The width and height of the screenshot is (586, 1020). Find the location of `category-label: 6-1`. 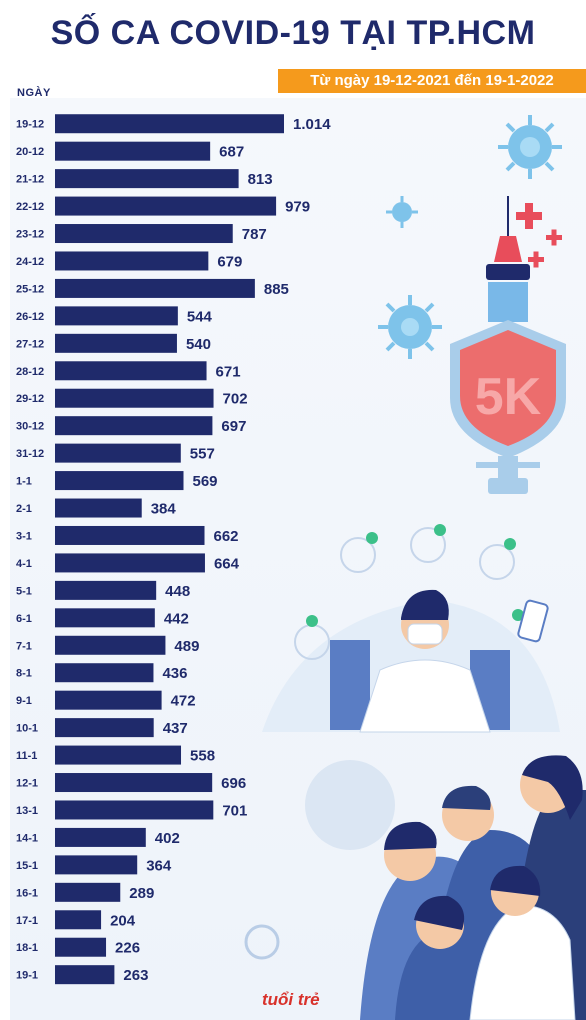

category-label: 6-1 is located at coordinates (24, 619).